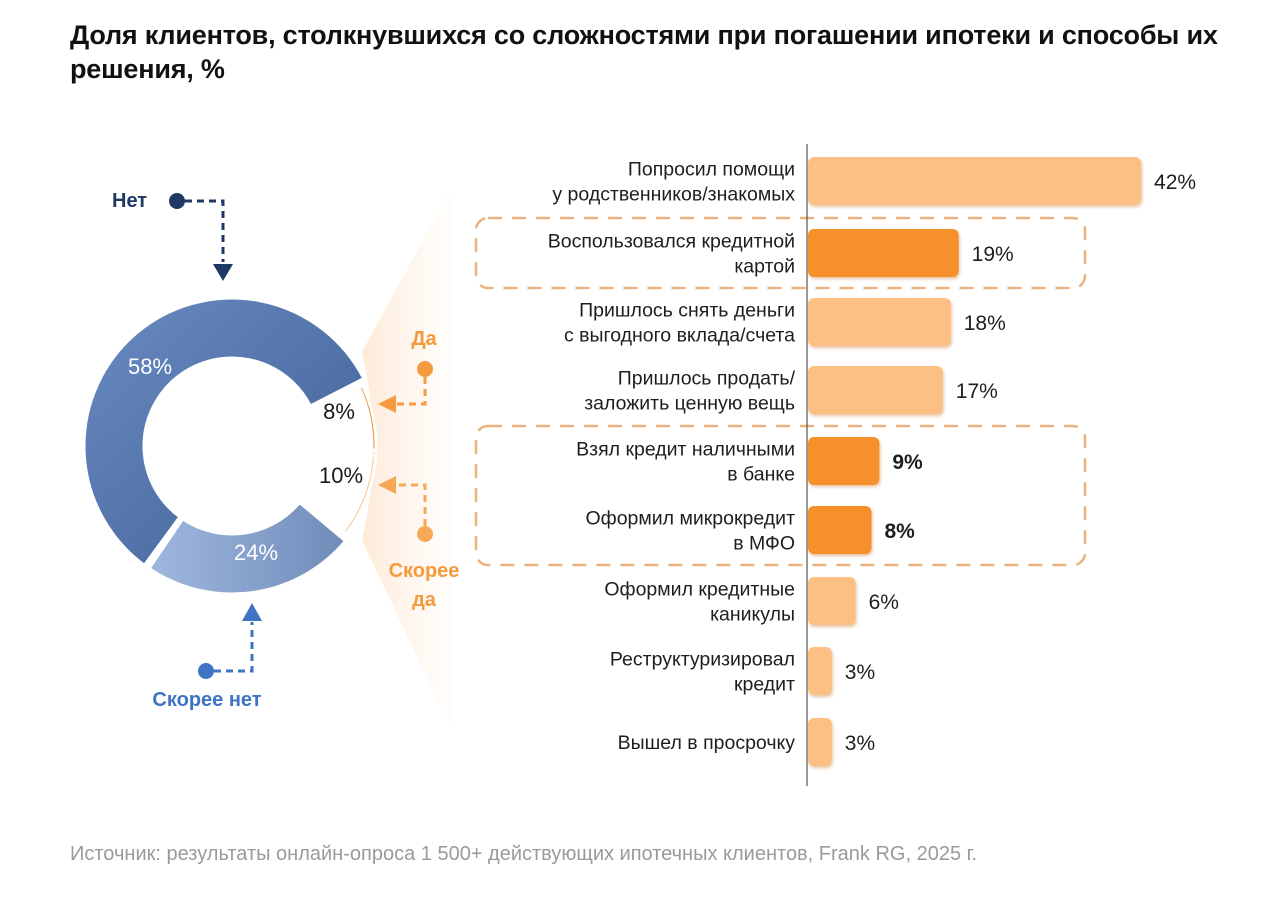 This screenshot has width=1280, height=915. I want to click on bar-category-line: Пришлось снять деньги, so click(687, 311).